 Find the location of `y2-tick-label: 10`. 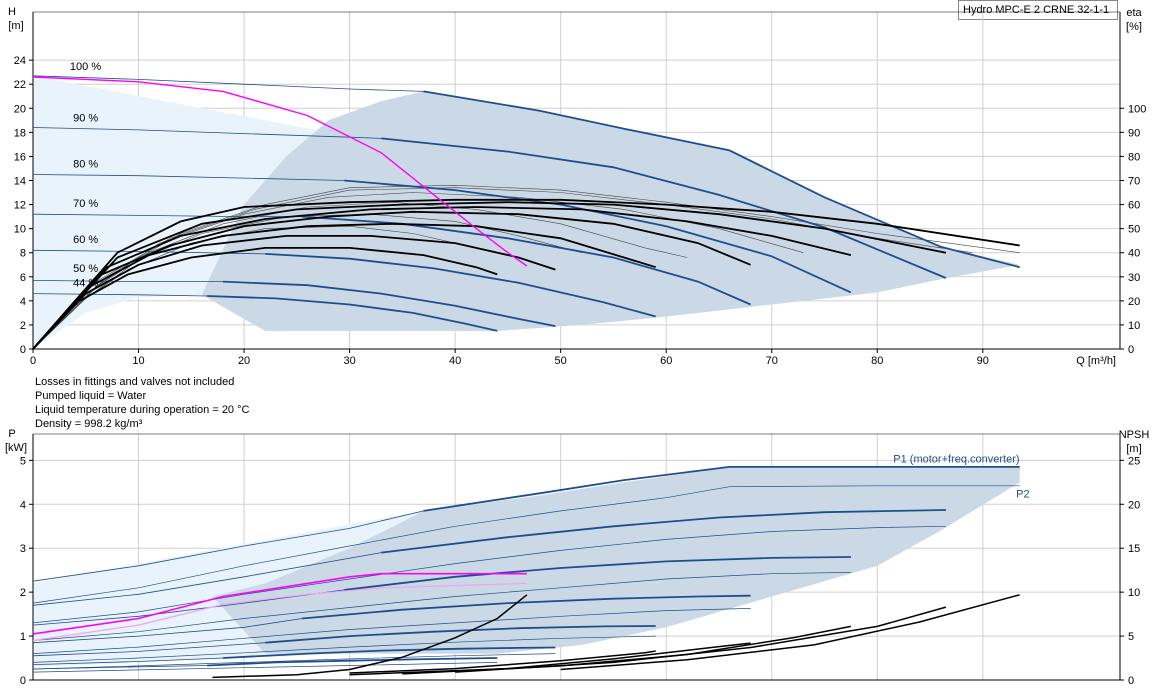

y2-tick-label: 10 is located at coordinates (1134, 326).